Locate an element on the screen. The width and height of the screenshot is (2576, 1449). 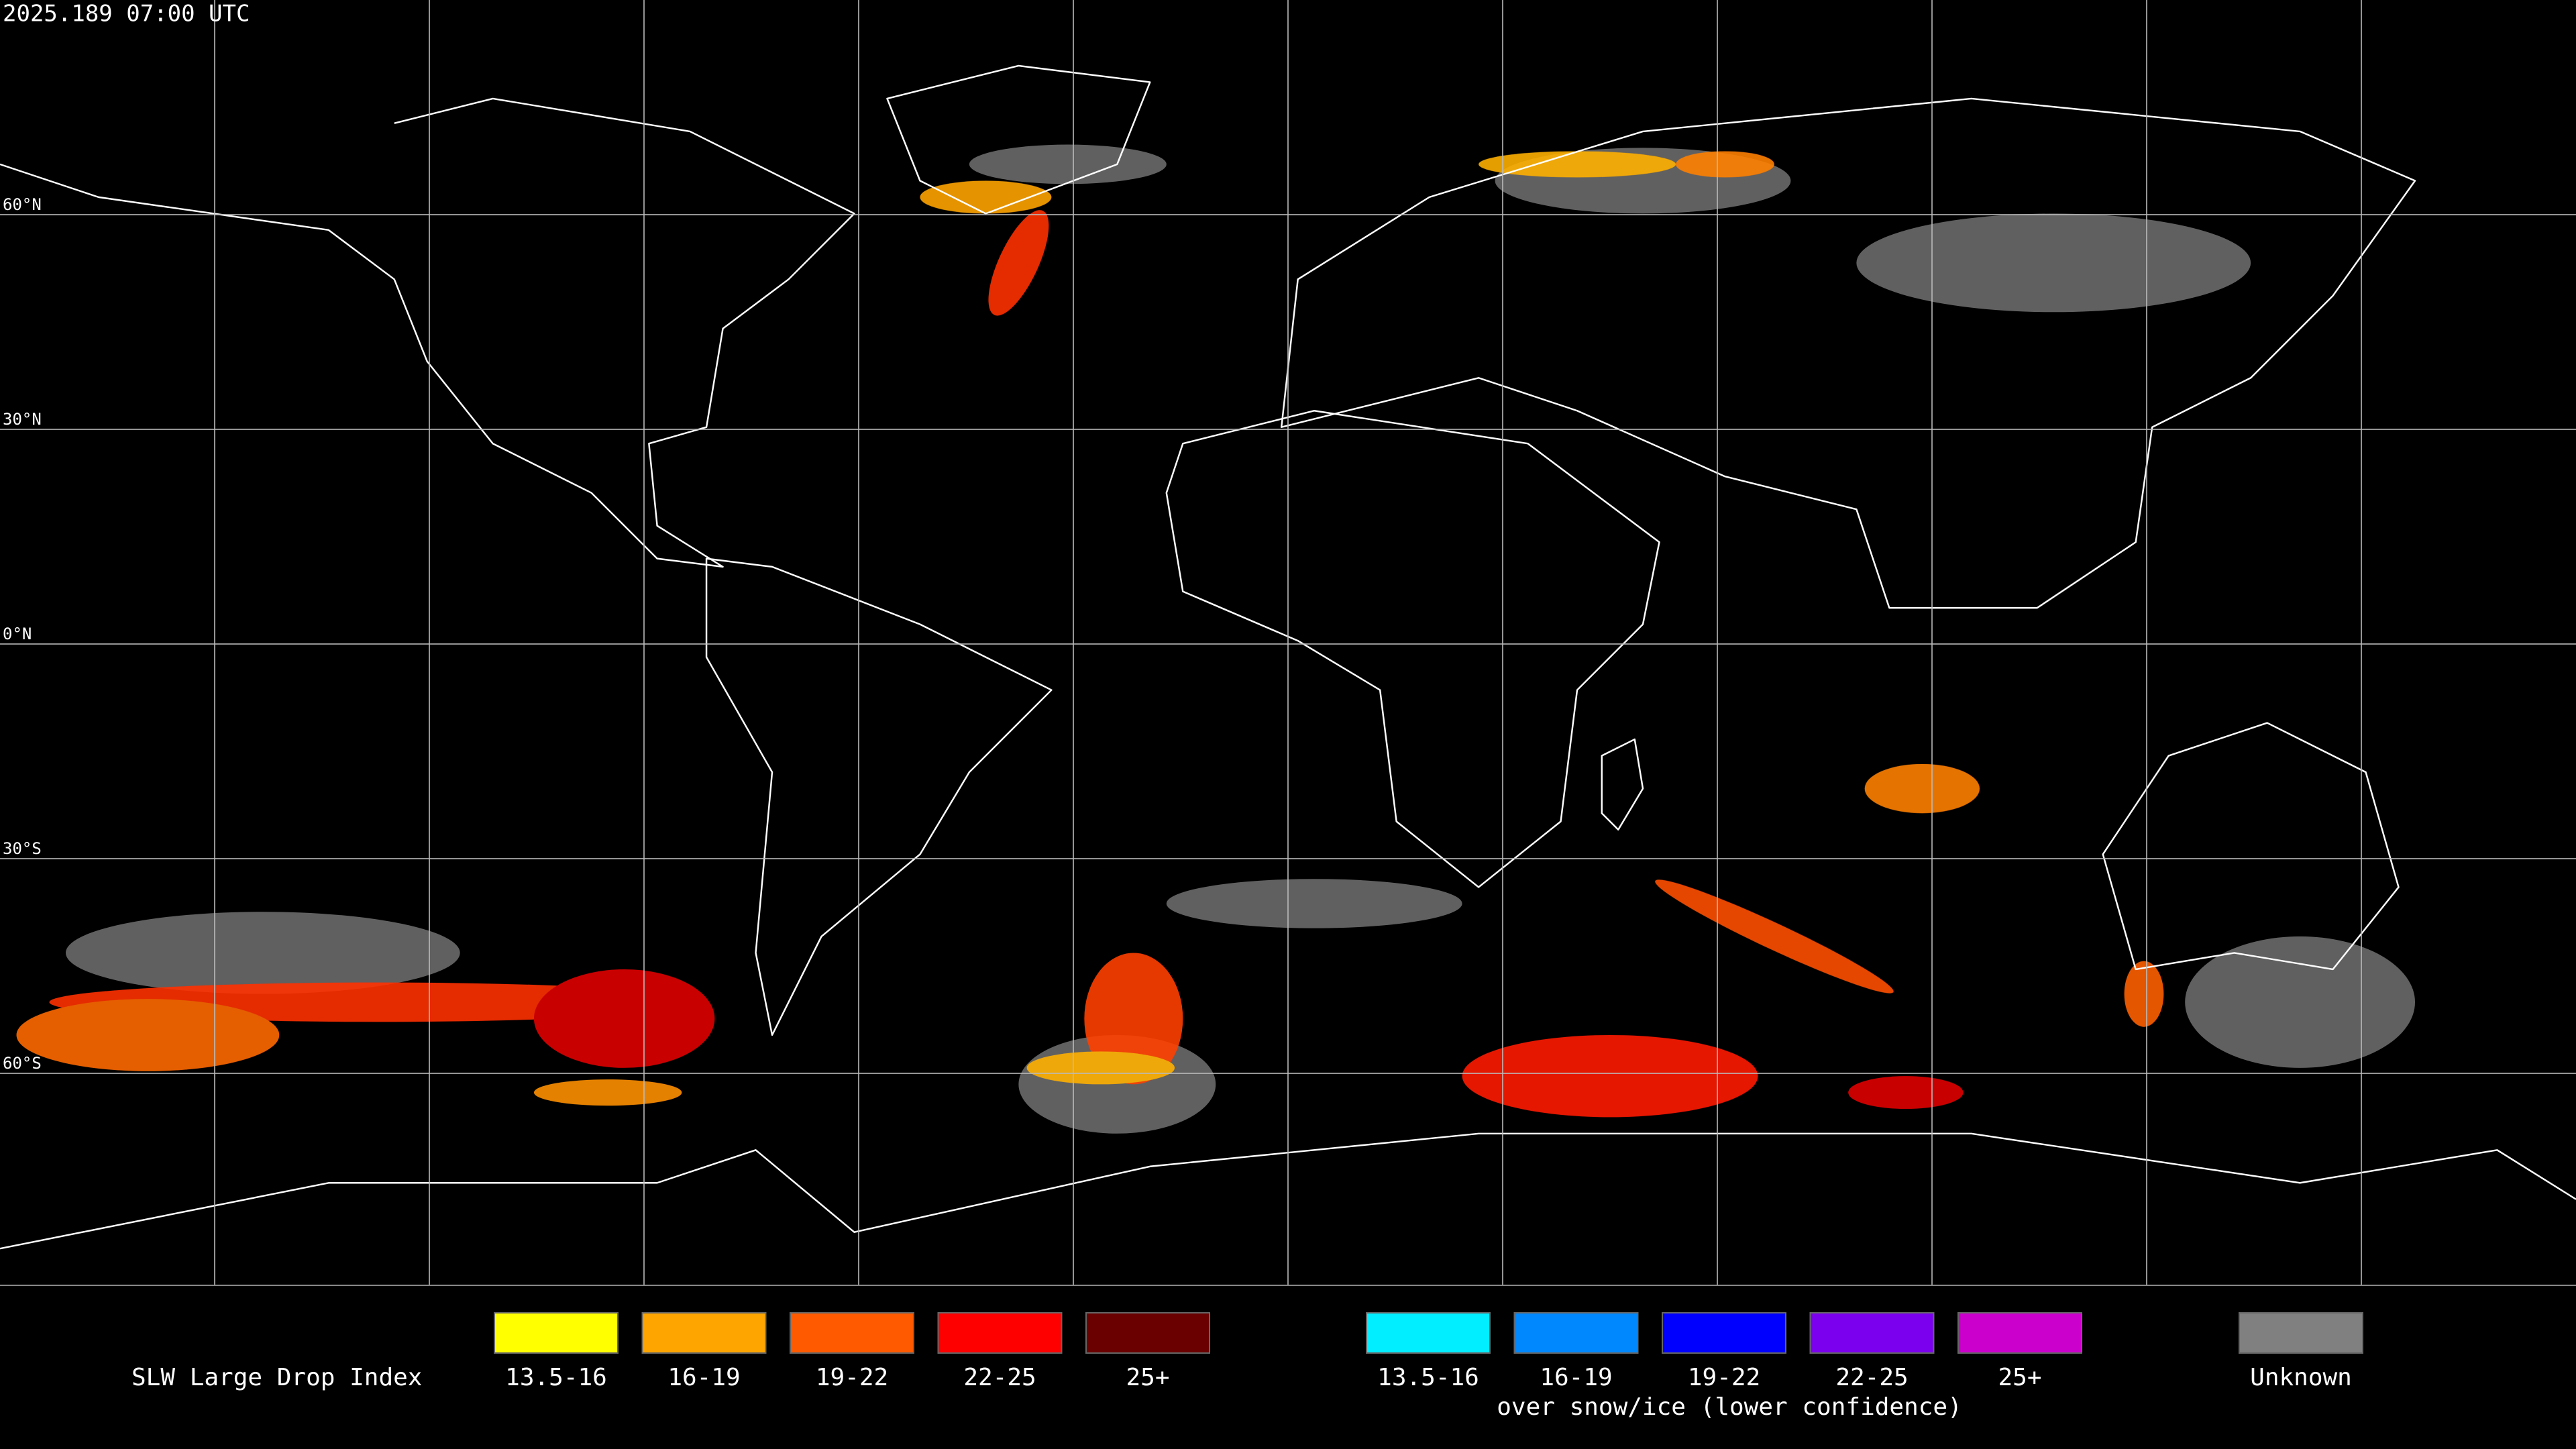
timestamp: 2025.189 07:00 UTC is located at coordinates (126, 14).